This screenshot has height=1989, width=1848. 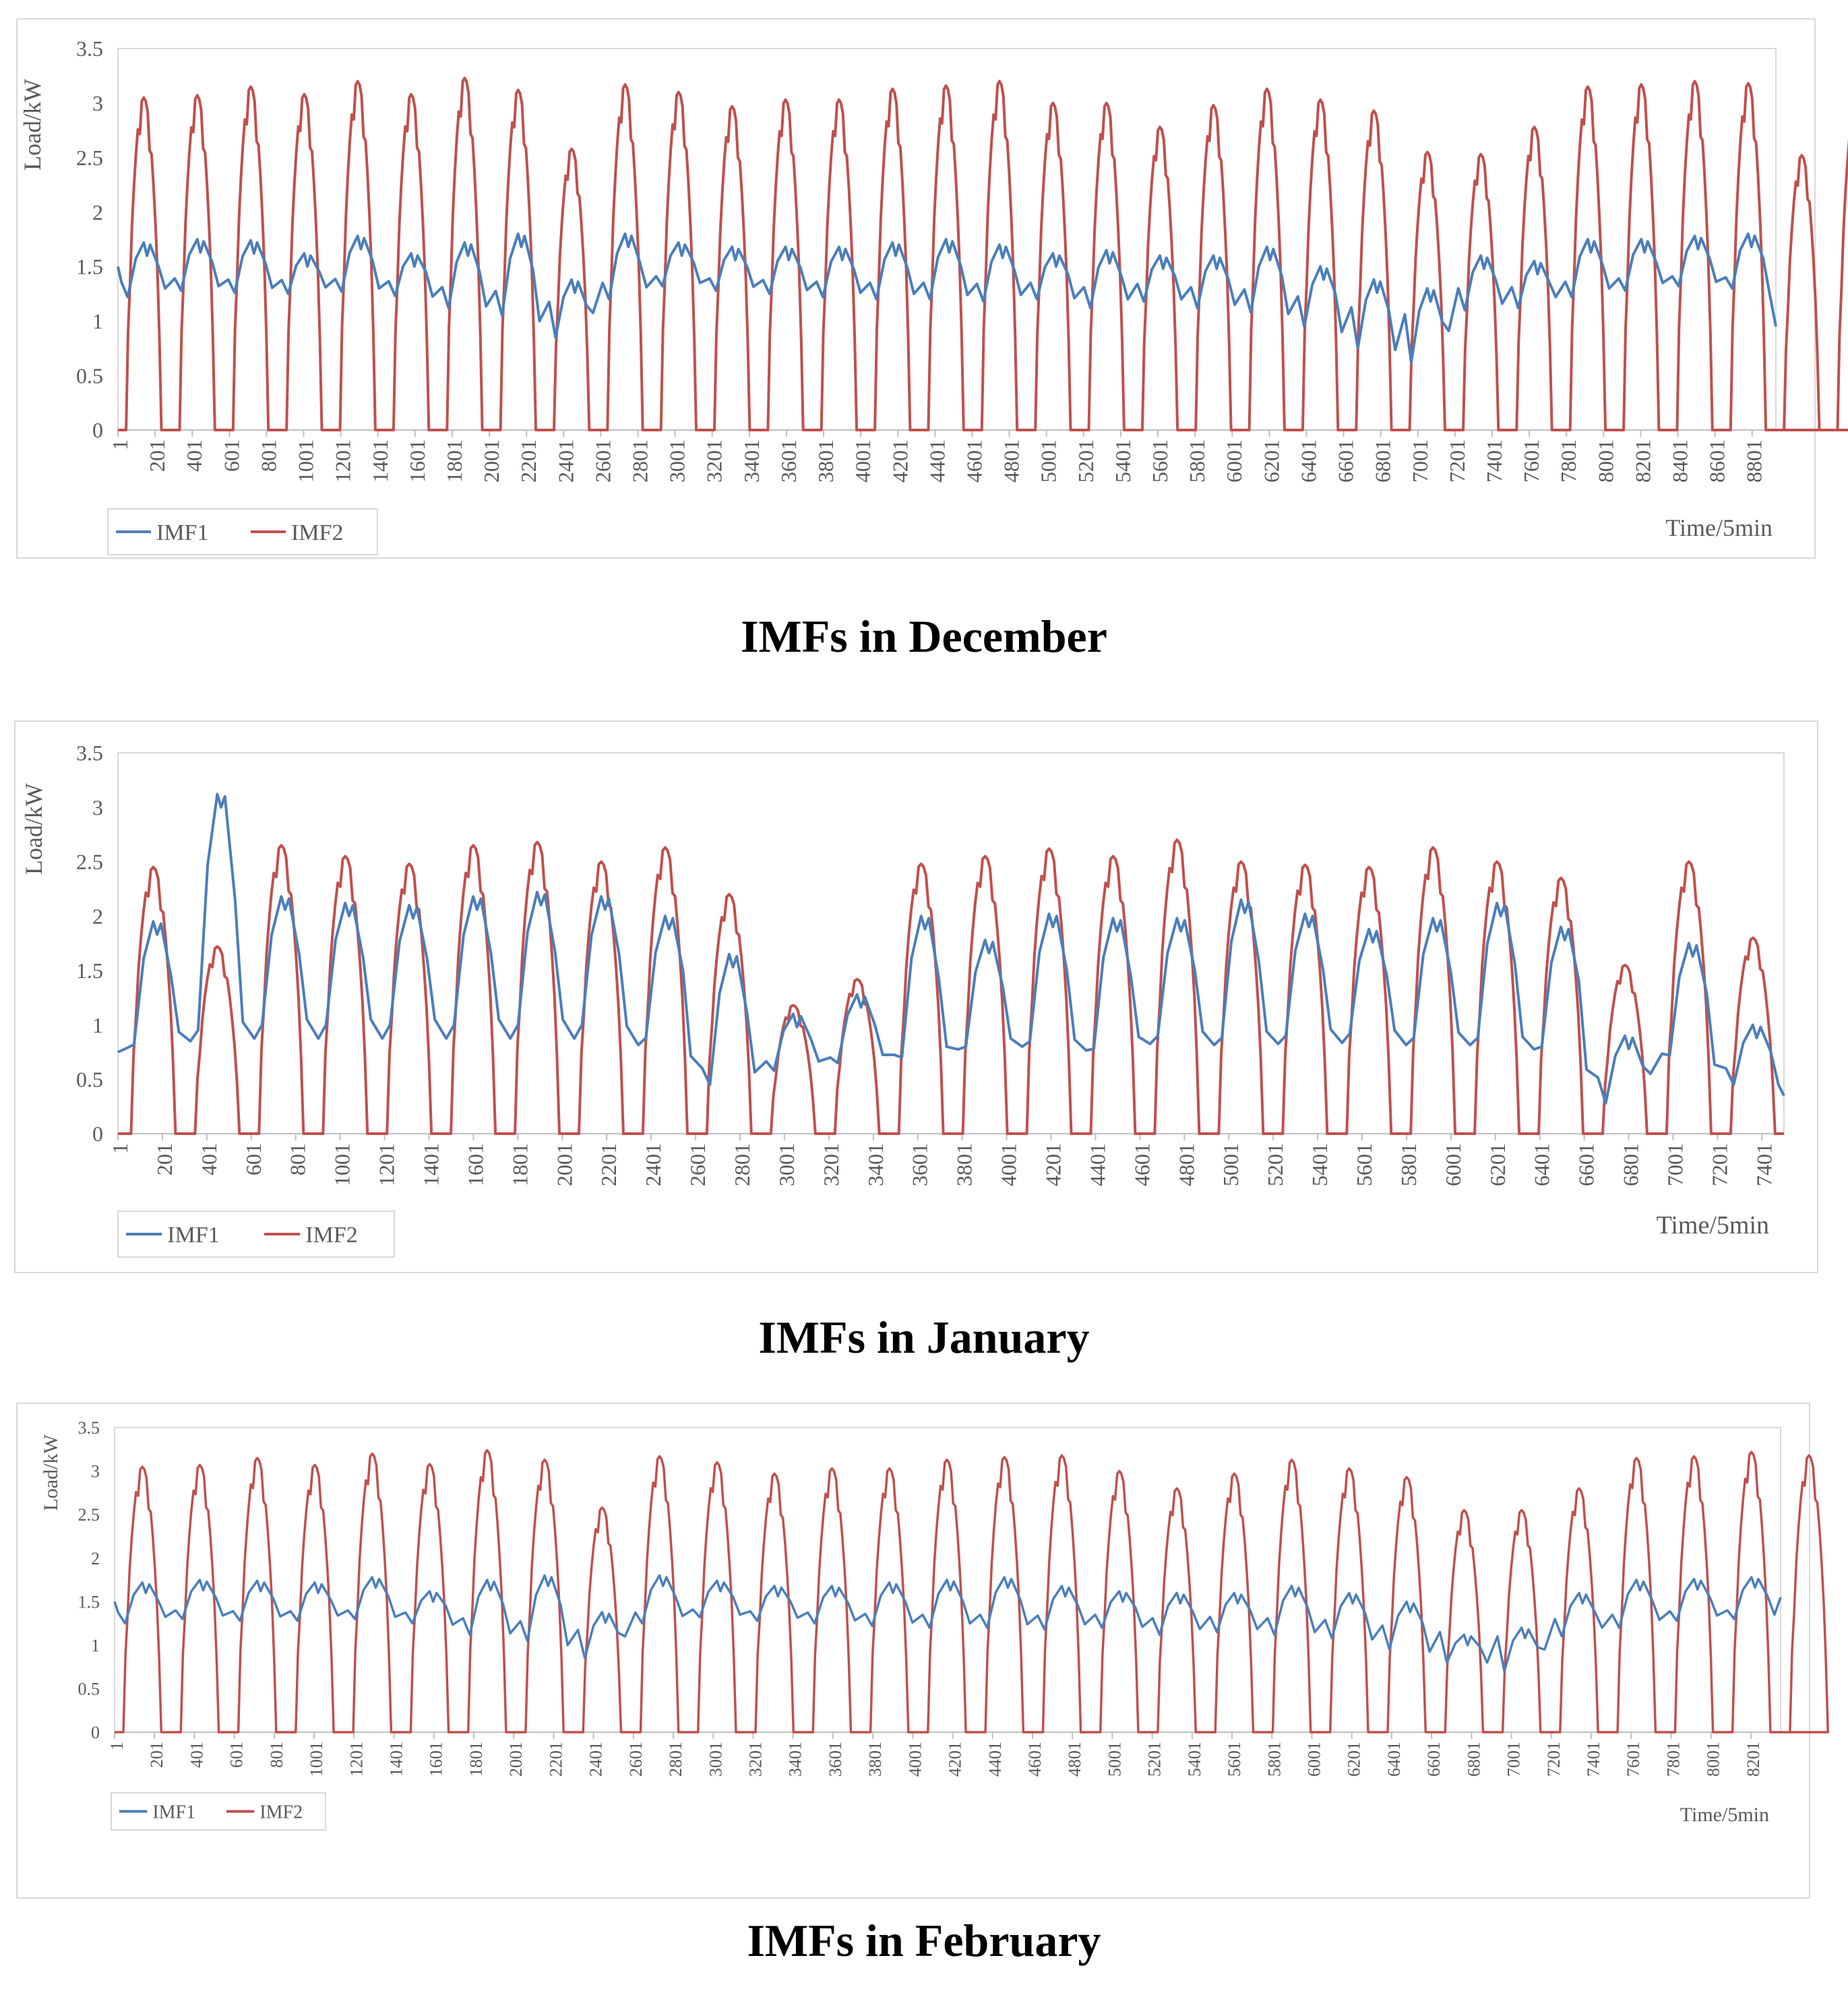 What do you see at coordinates (924, 1941) in the screenshot?
I see `caption-february: IMFs in February` at bounding box center [924, 1941].